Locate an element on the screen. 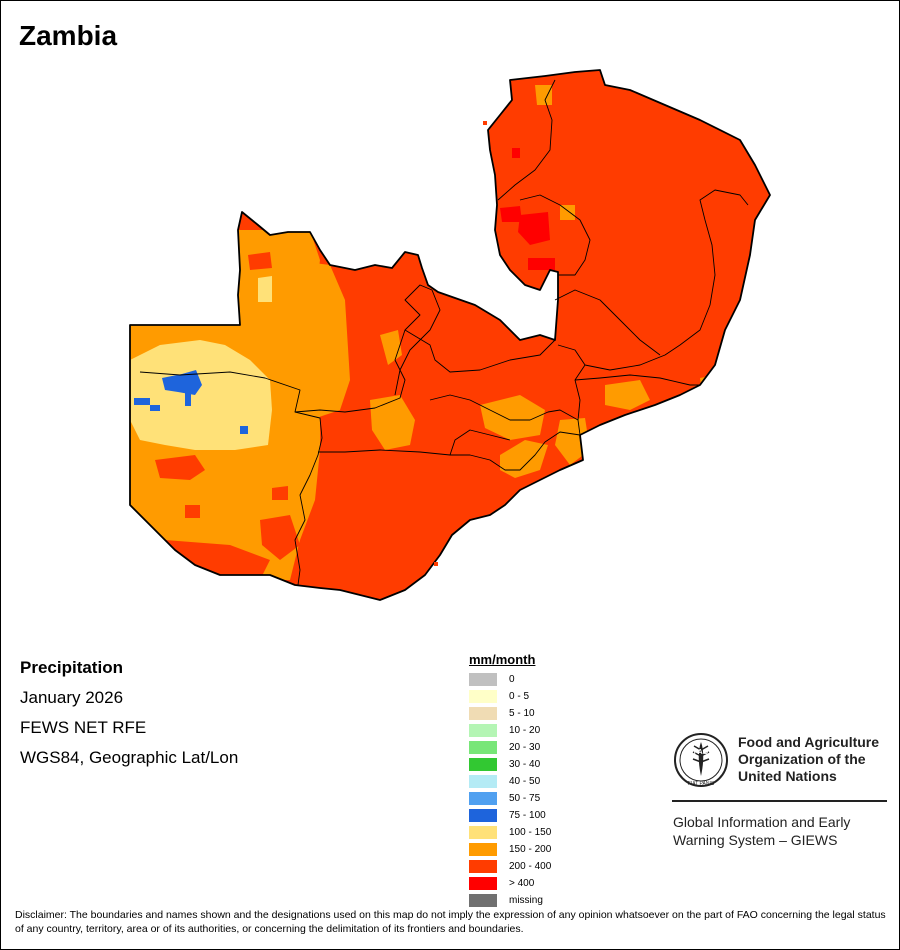 The width and height of the screenshot is (900, 950). giews-line: Global Information and Early is located at coordinates (762, 822).